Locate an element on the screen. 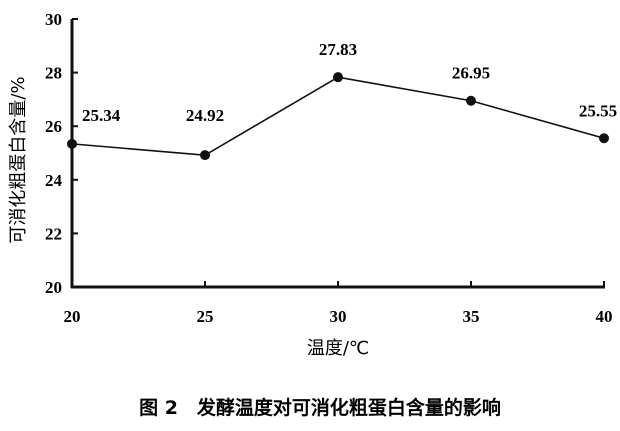 The image size is (620, 431). x-tick-label: 25 is located at coordinates (205, 316).